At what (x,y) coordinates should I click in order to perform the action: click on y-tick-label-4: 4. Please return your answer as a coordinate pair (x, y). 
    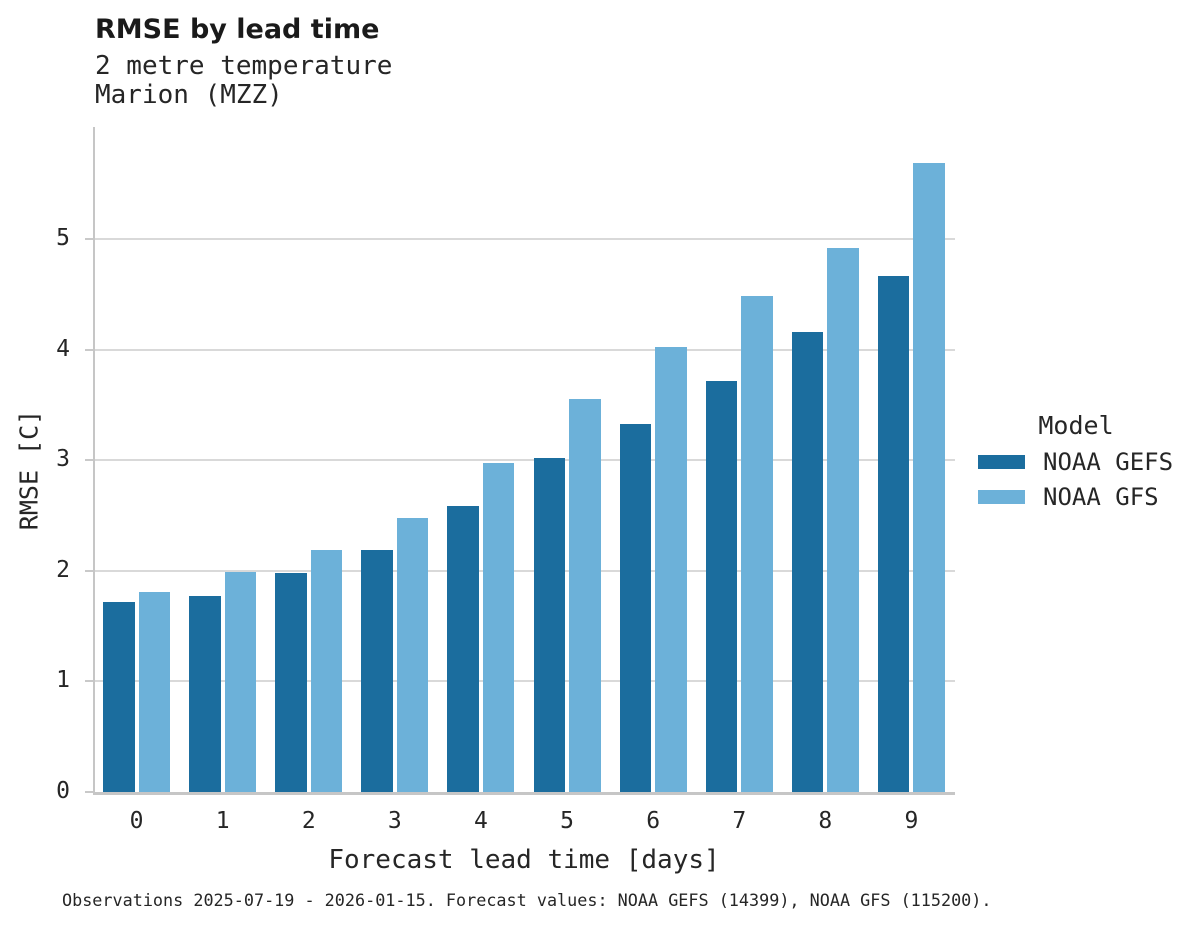
    Looking at the image, I should click on (63, 349).